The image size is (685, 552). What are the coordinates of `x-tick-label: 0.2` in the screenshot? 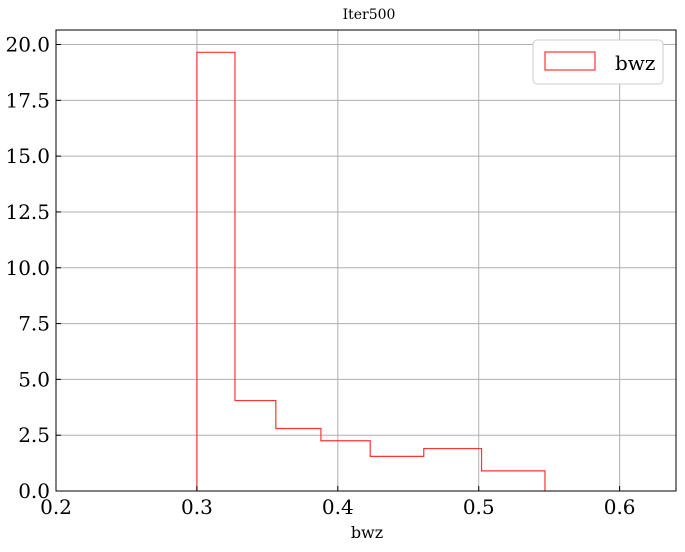 It's located at (56, 507).